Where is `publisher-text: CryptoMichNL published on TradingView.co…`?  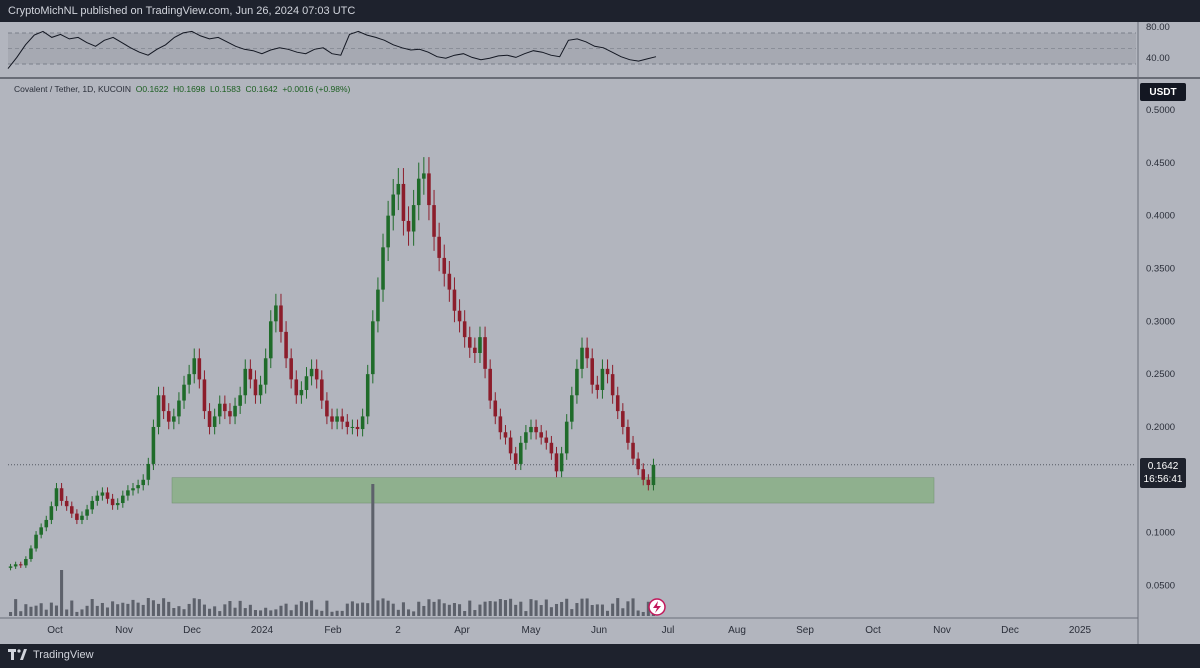 publisher-text: CryptoMichNL published on TradingView.co… is located at coordinates (182, 11).